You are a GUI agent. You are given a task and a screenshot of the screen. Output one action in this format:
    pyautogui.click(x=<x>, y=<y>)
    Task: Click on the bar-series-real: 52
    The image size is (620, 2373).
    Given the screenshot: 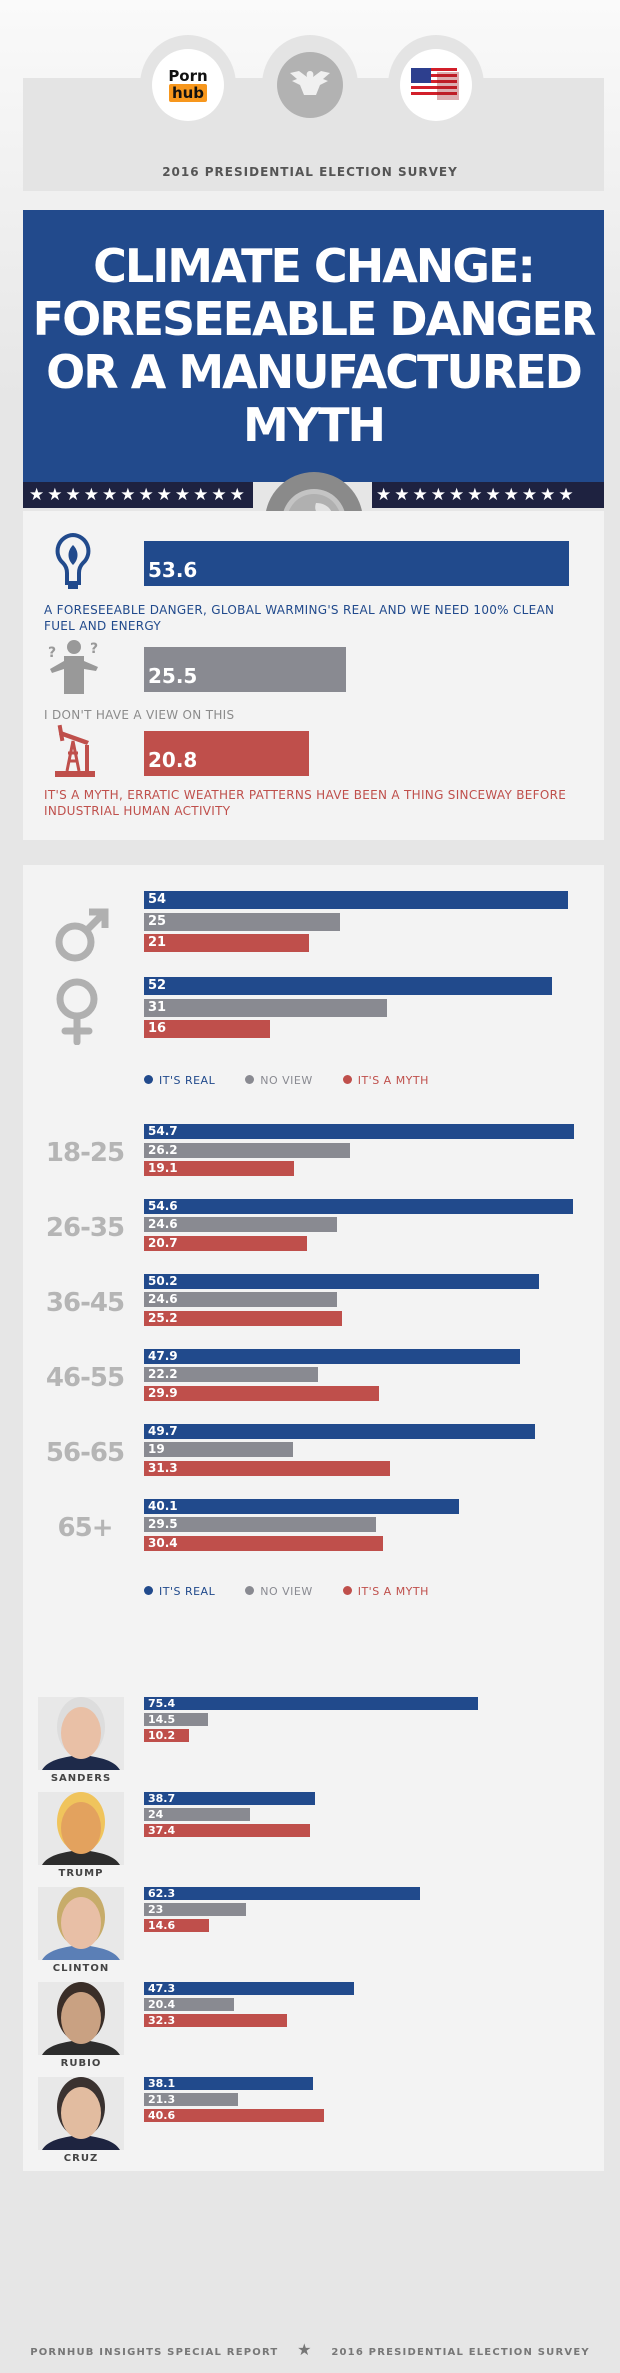 What is the action you would take?
    pyautogui.click(x=348, y=986)
    